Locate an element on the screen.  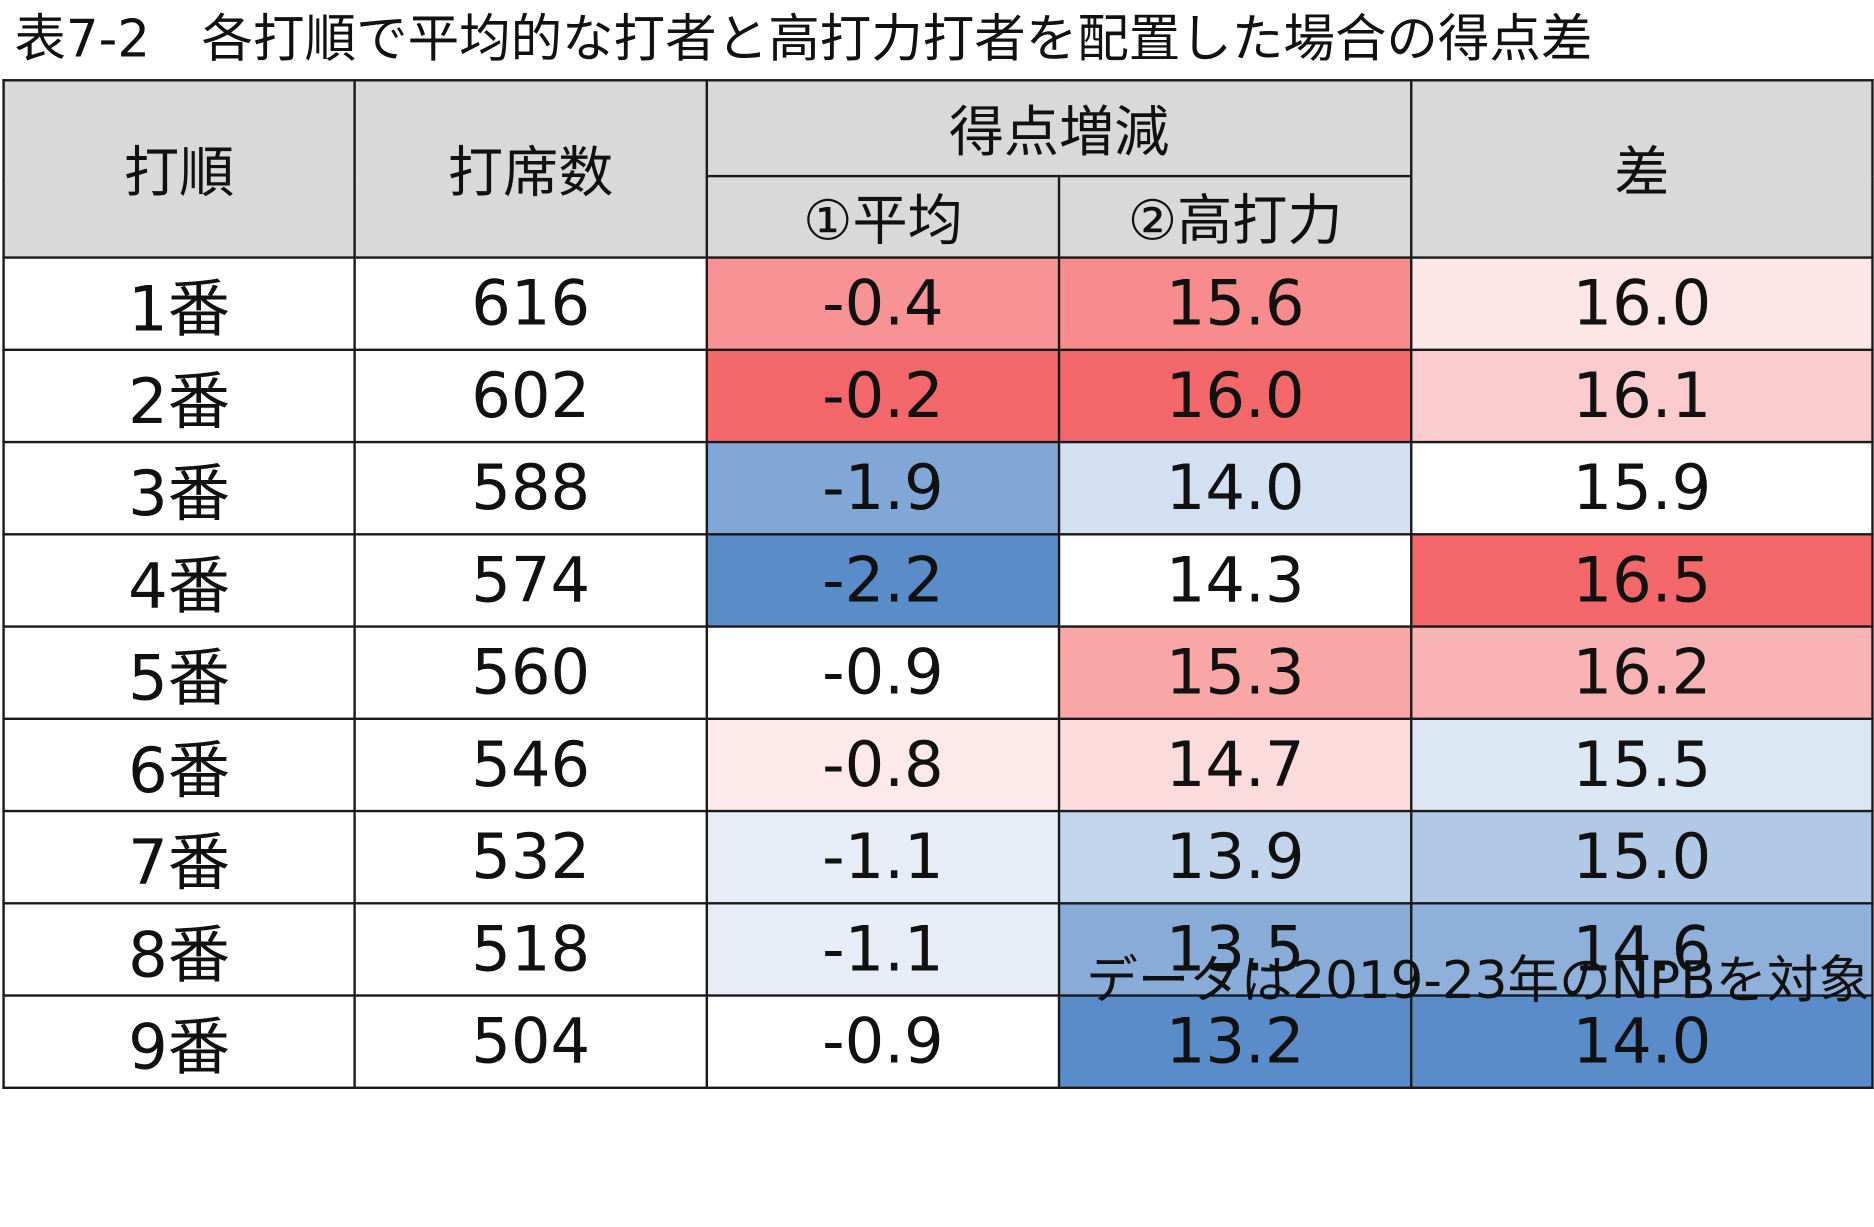
cell-difference: 15.0 is located at coordinates (1642, 857).